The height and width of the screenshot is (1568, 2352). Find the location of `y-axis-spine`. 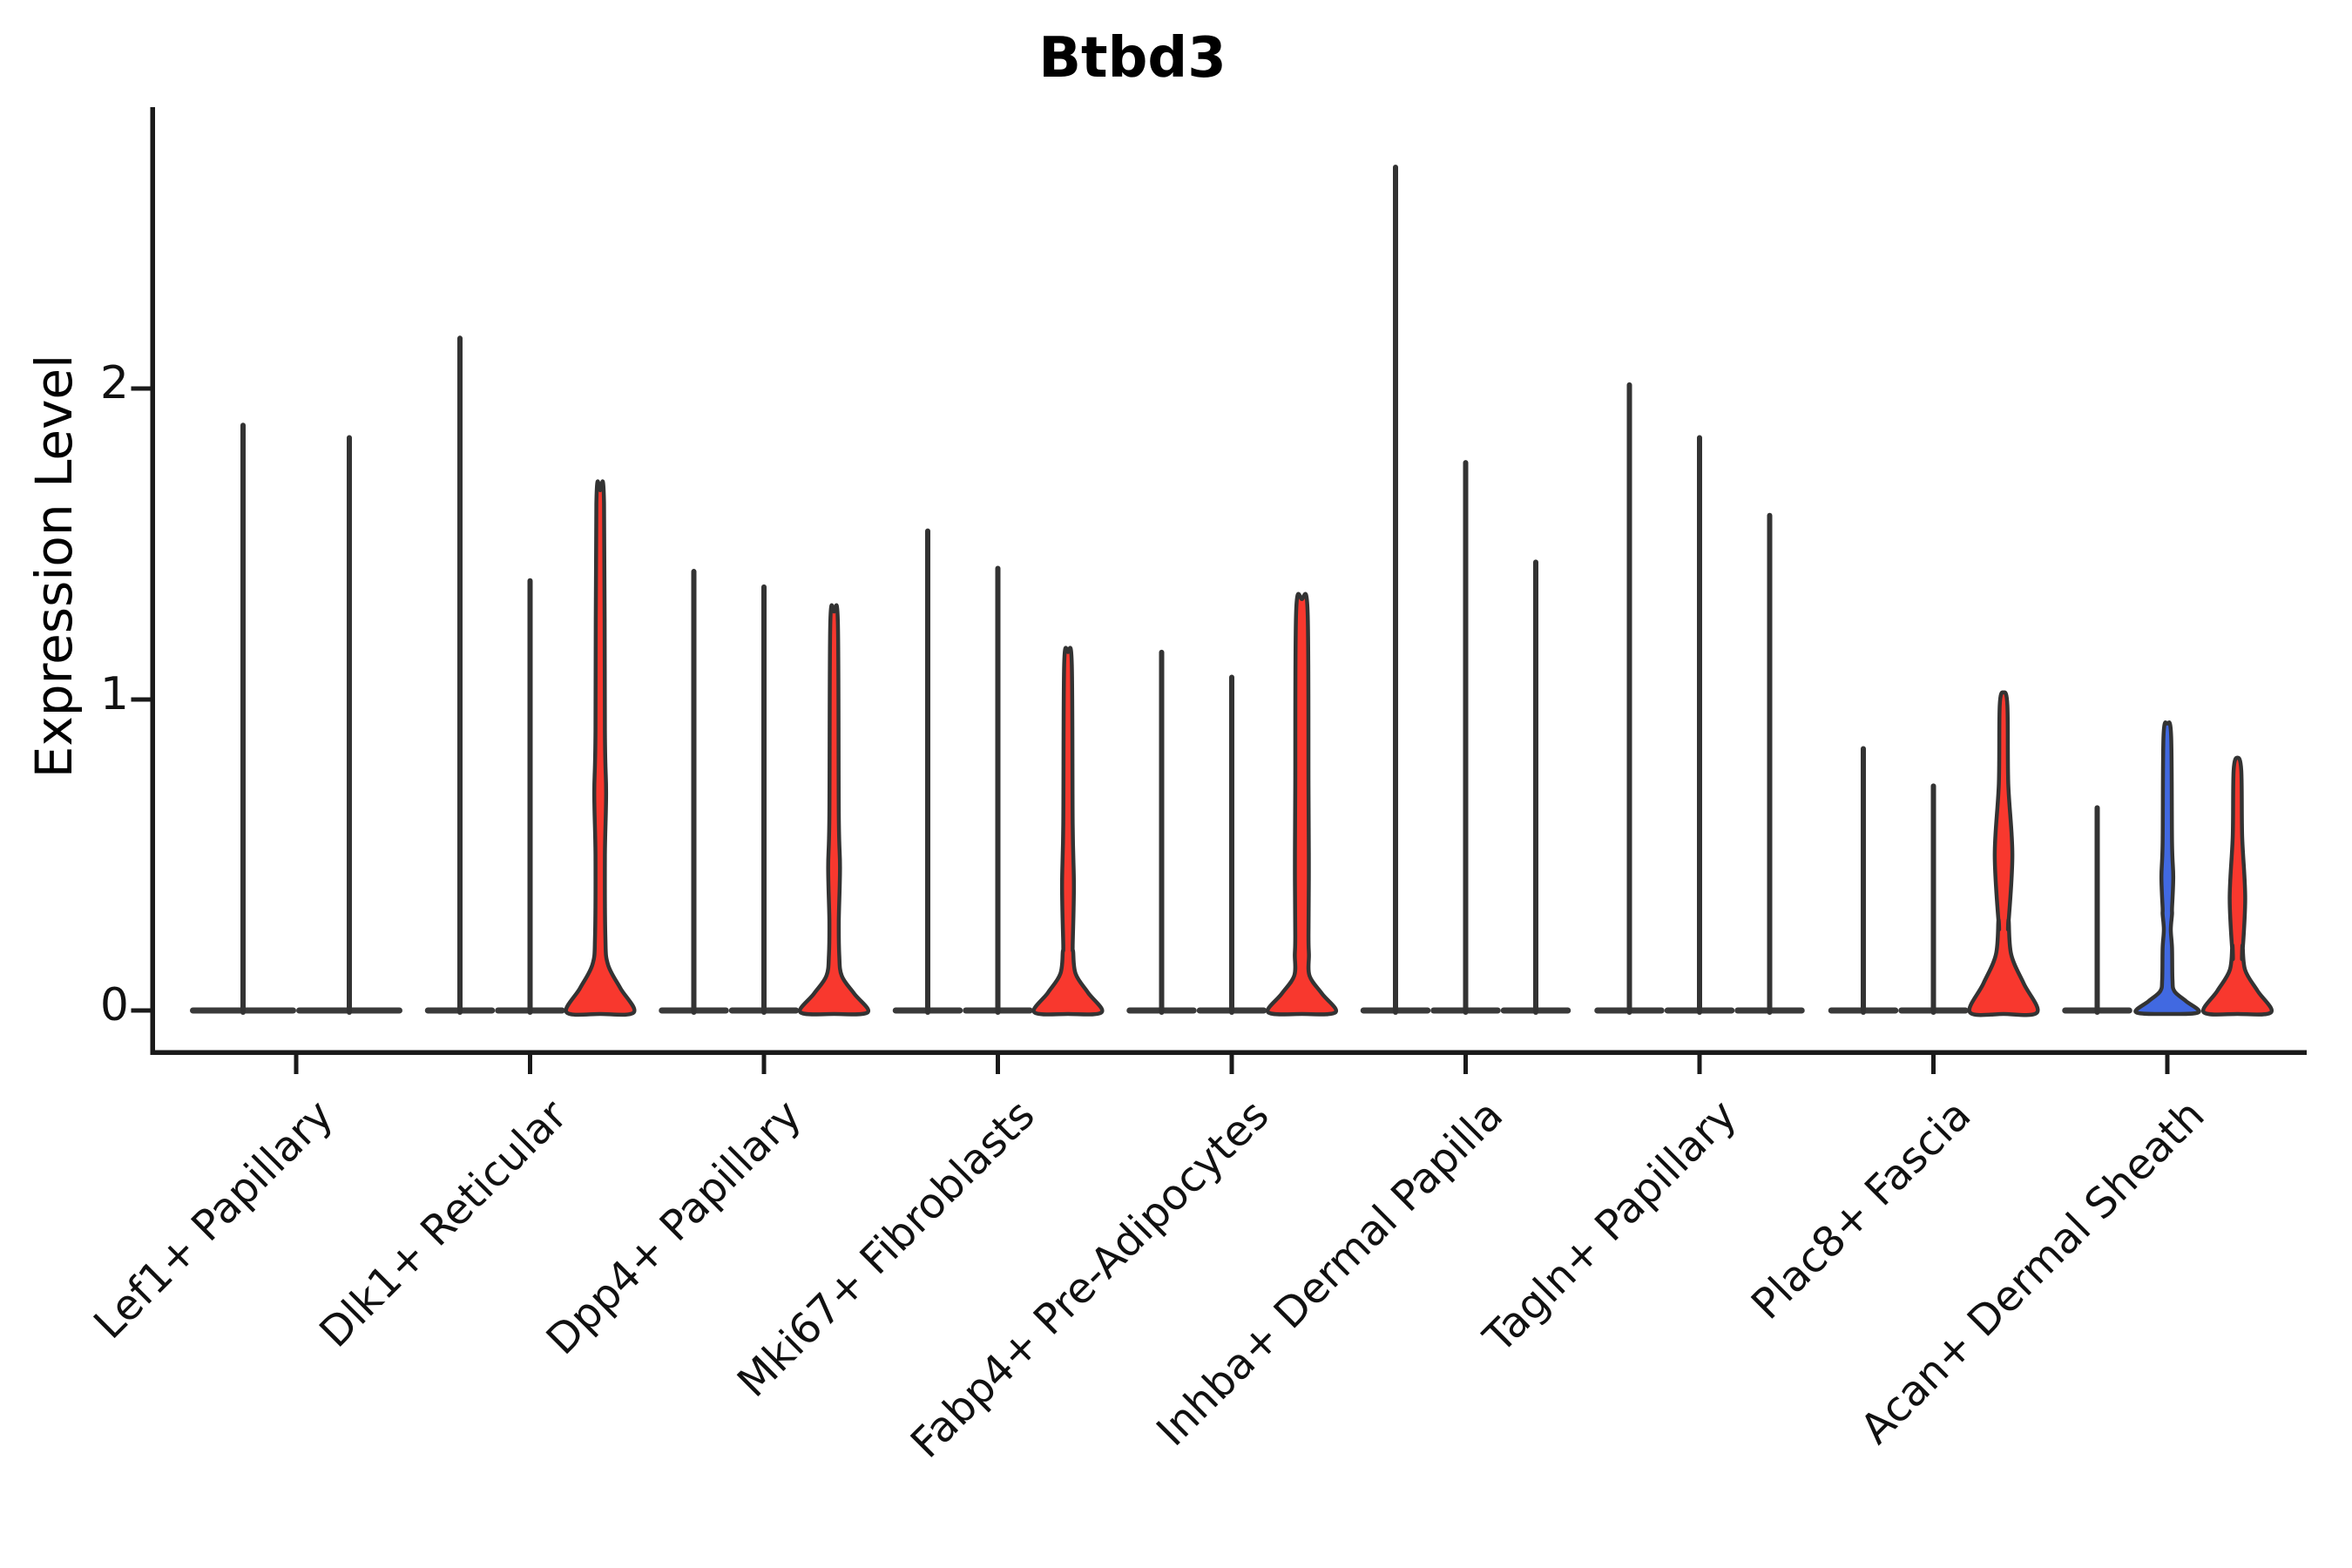

y-axis-spine is located at coordinates (152, 581).